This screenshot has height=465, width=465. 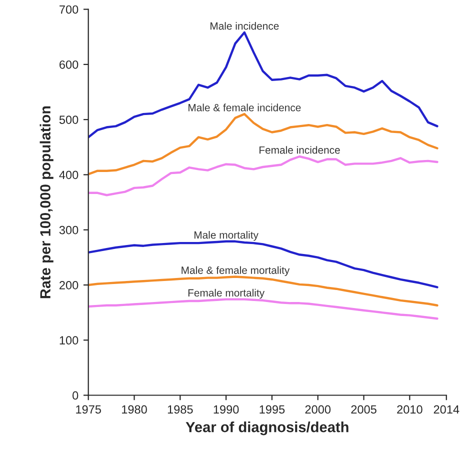 What do you see at coordinates (88, 409) in the screenshot?
I see `x-tick-label: 1975` at bounding box center [88, 409].